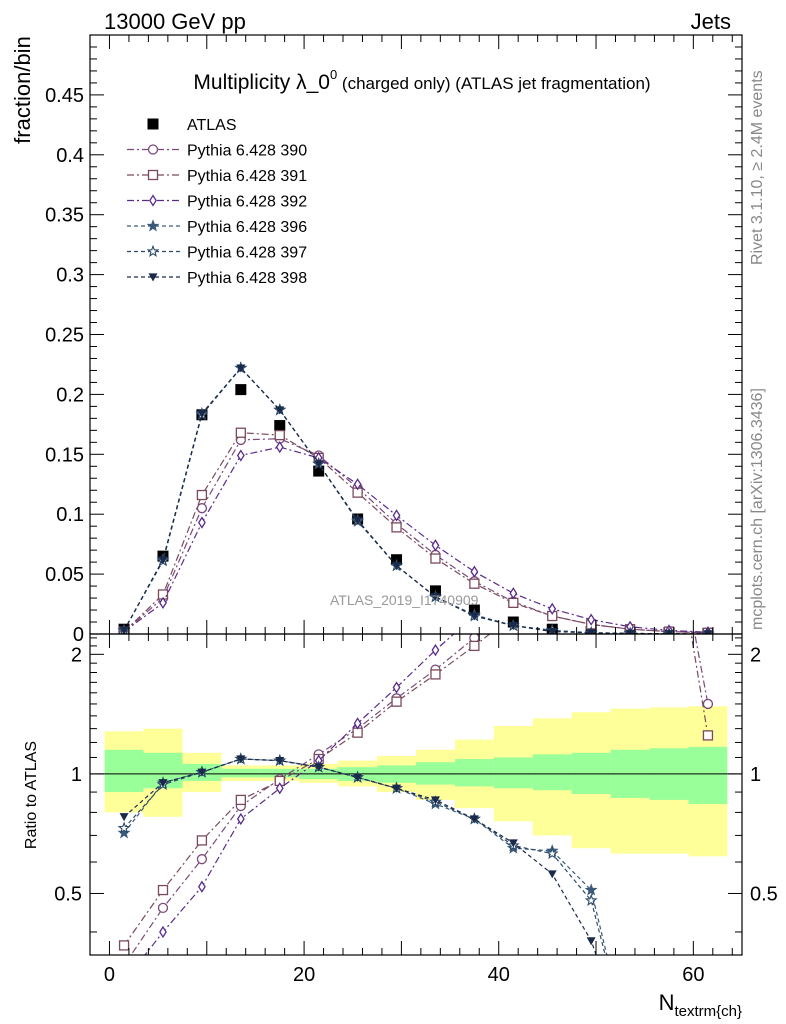 This screenshot has width=786, height=1024. I want to click on legend-label: Pythia 6.428 390, so click(247, 151).